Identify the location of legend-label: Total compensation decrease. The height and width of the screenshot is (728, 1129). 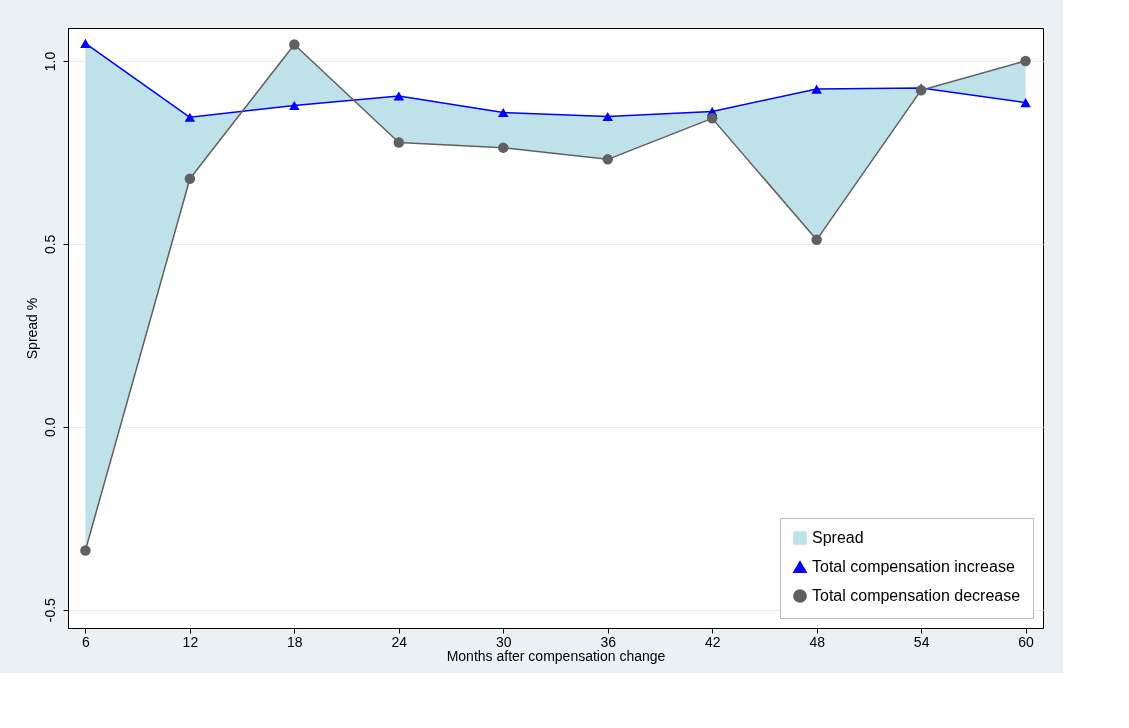
(916, 595).